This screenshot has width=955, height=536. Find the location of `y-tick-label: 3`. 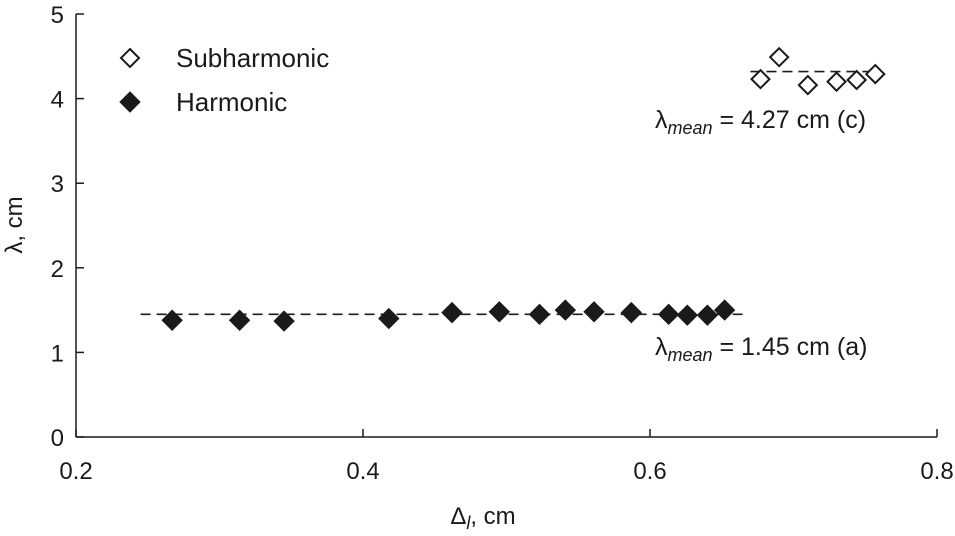

y-tick-label: 3 is located at coordinates (57, 184).